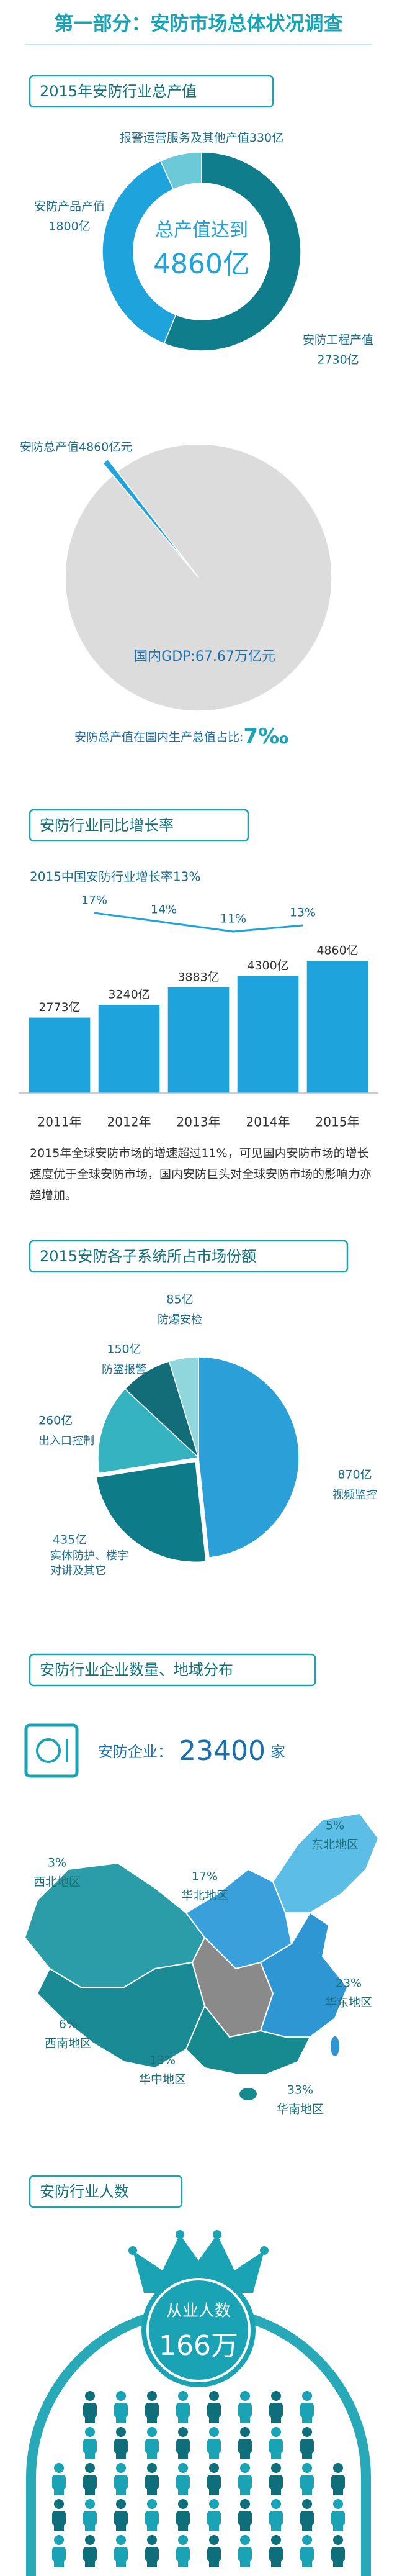 Image resolution: width=397 pixels, height=2576 pixels. I want to click on region-name: 华中地区, so click(162, 2080).